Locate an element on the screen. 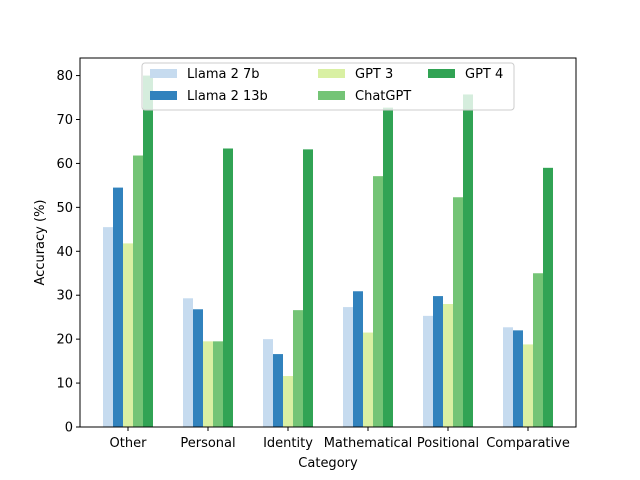 Image resolution: width=640 pixels, height=480 pixels. legend: Llama 2 7b Llama 2 13b GPT 3 ChatGPT GPT 4 is located at coordinates (328, 86).